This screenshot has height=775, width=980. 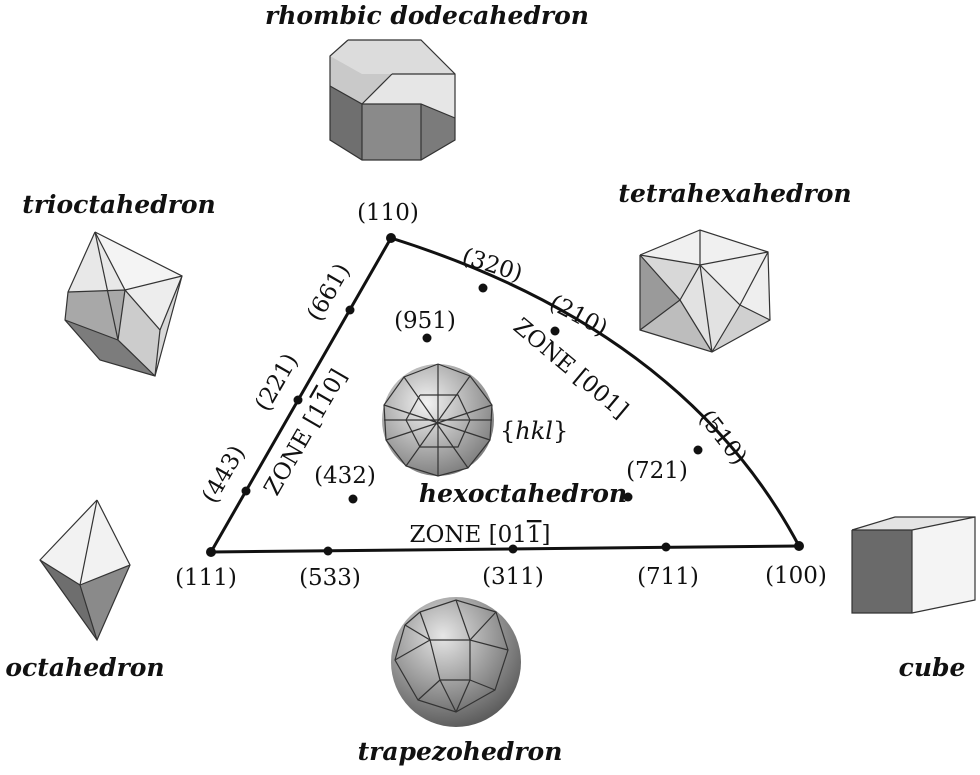 What do you see at coordinates (206, 578) in the screenshot?
I see `label-111: (111)` at bounding box center [206, 578].